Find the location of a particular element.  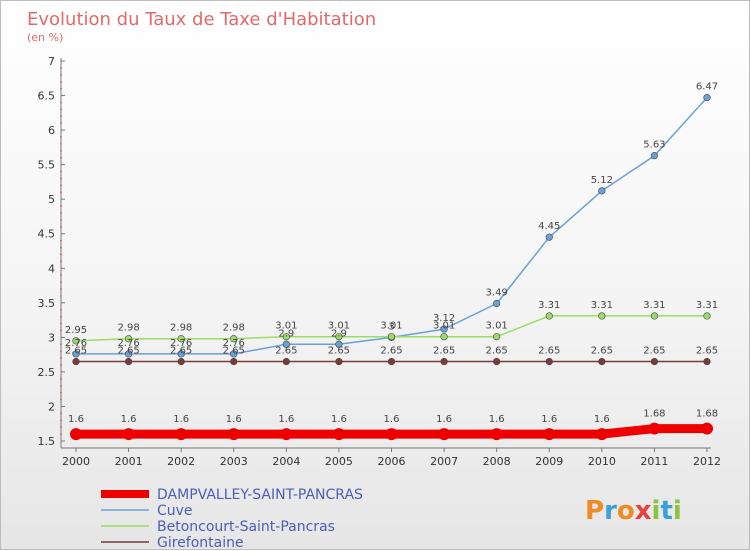

x-tick-label: 2011 is located at coordinates (654, 461).